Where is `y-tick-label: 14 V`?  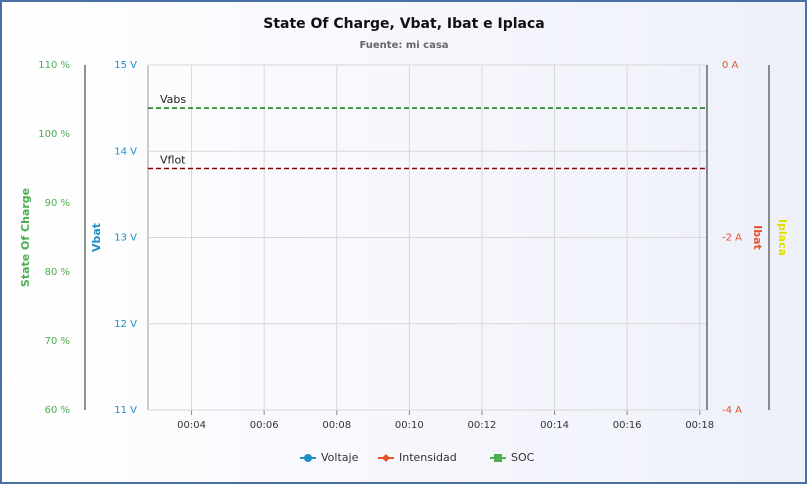 y-tick-label: 14 V is located at coordinates (125, 151).